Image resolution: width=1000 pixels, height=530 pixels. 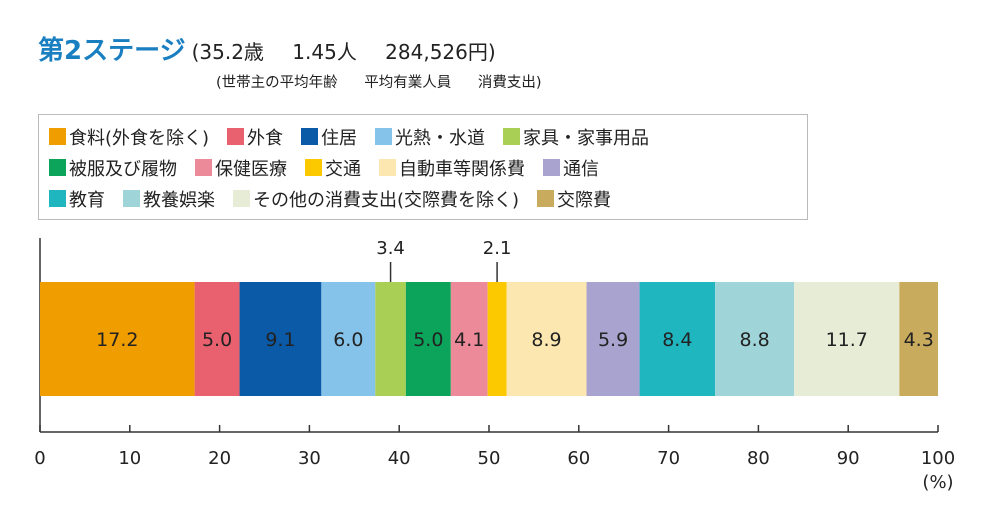 What do you see at coordinates (668, 458) in the screenshot?
I see `x-tick-label: 70` at bounding box center [668, 458].